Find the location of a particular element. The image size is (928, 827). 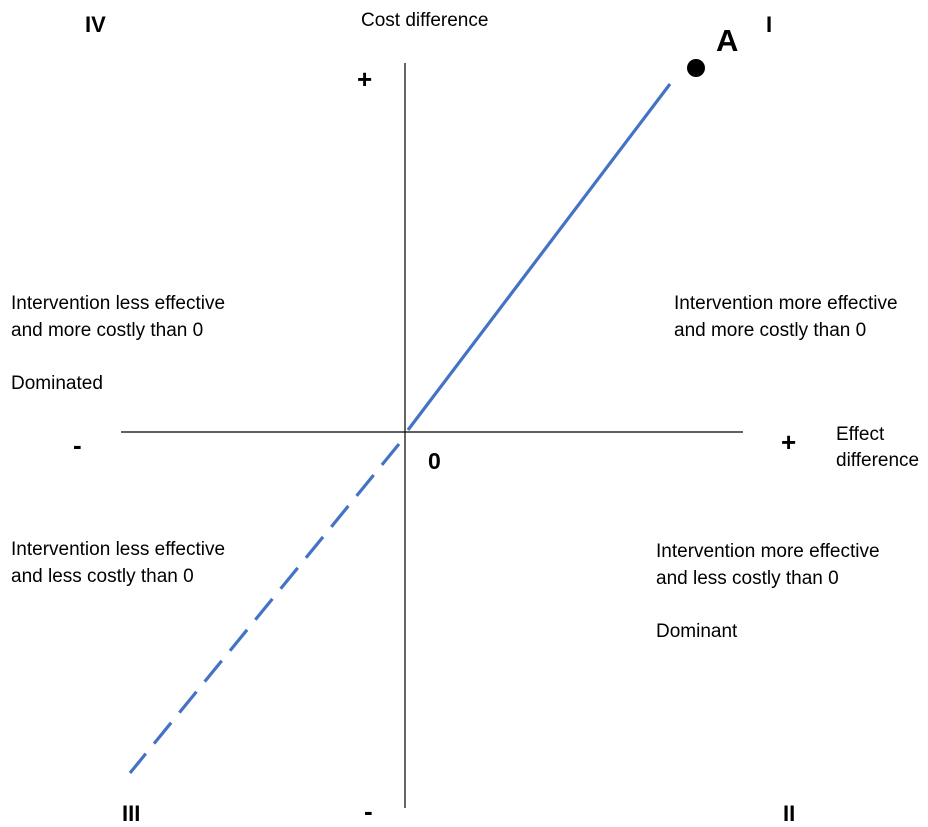

threshold-line-solid is located at coordinates (539, 257).